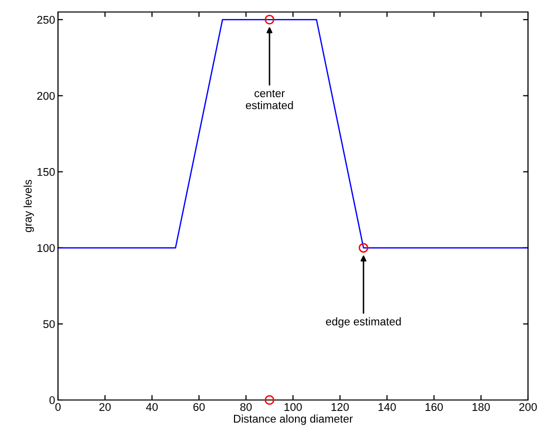 This screenshot has width=541, height=426. I want to click on x-tick-label: 0, so click(58, 407).